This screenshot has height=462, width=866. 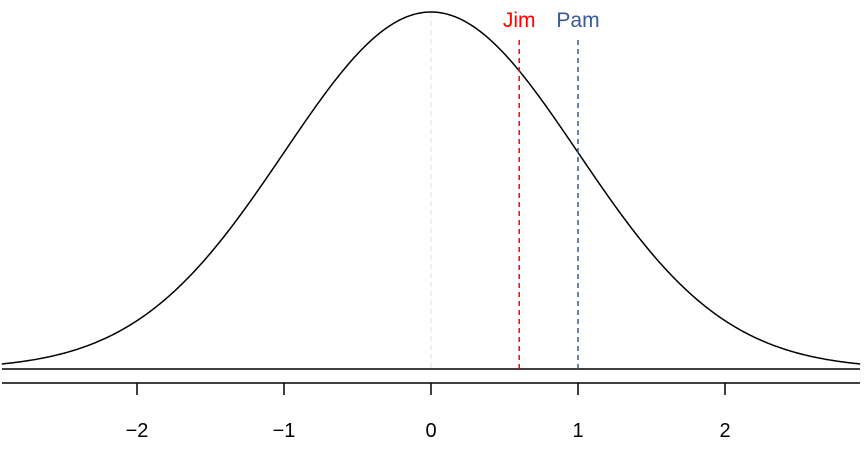 What do you see at coordinates (428, 412) in the screenshot?
I see `x-axis-ticks: −2 −1 0 1 2` at bounding box center [428, 412].